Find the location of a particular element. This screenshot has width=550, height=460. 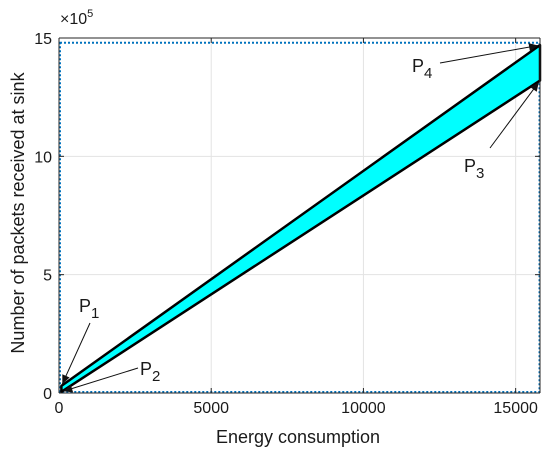

y-tick-label: 5 is located at coordinates (47, 276).